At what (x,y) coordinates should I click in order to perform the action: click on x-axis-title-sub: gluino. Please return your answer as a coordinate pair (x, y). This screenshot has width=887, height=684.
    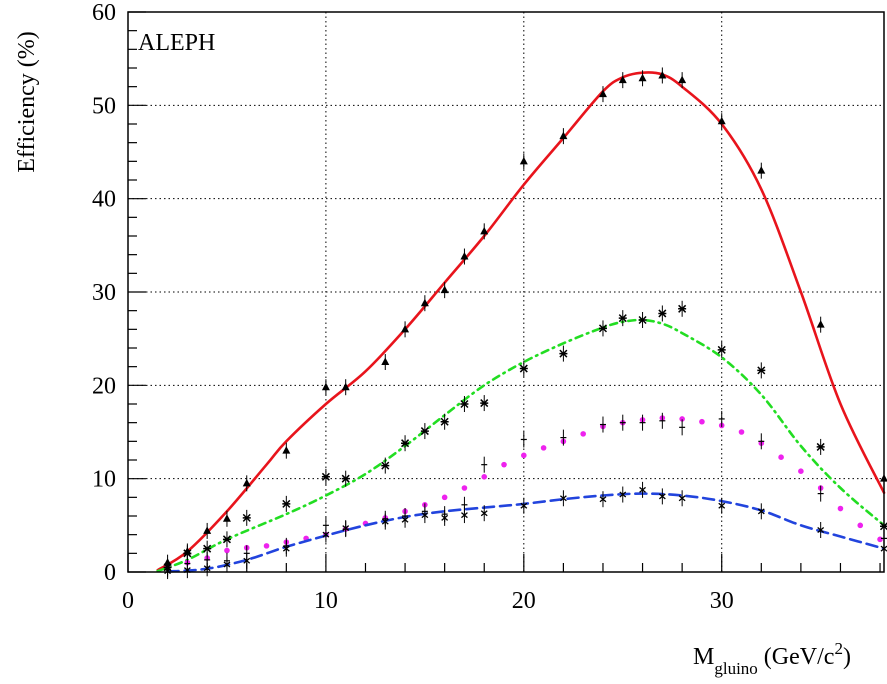
    Looking at the image, I should click on (735, 668).